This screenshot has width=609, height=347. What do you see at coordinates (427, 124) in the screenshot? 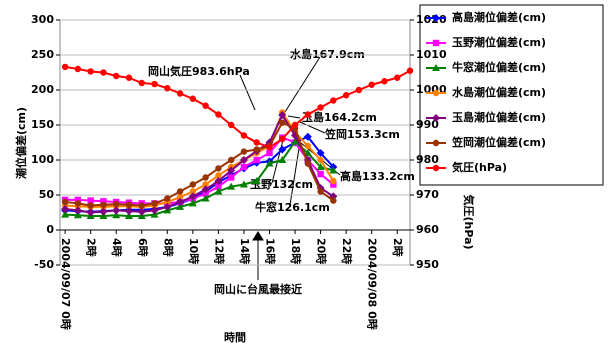
I see `y2-tick-label: 990` at bounding box center [427, 124].